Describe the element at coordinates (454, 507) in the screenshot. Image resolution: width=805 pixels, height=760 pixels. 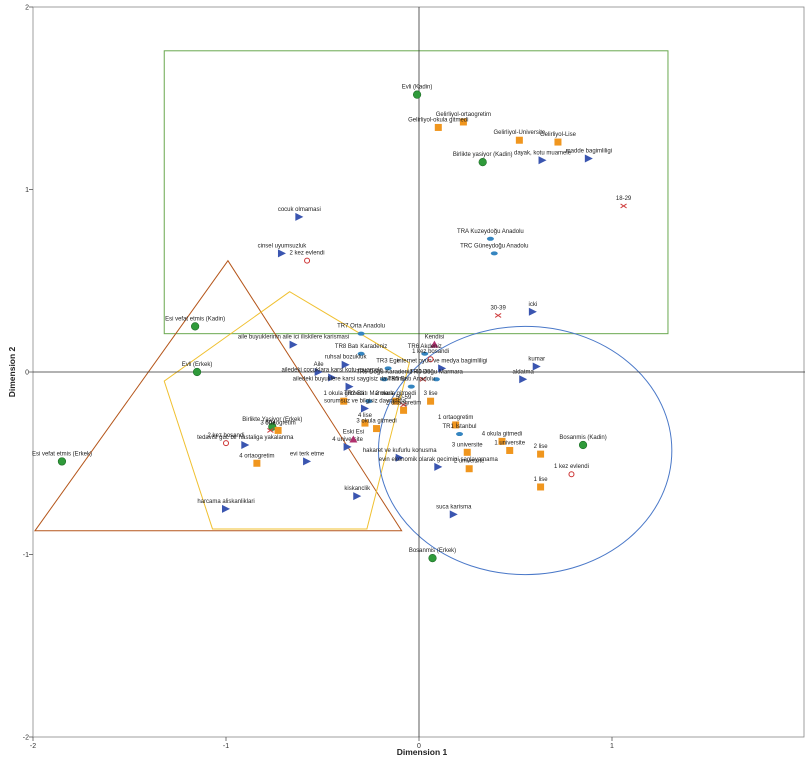
I see `point-label: suca karisma` at that location.